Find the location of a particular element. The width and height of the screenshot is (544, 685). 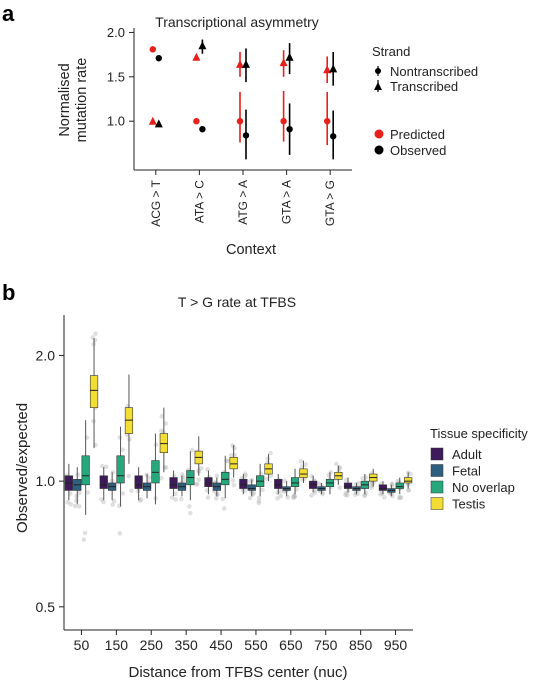

type-legend-label: Observed is located at coordinates (418, 150).